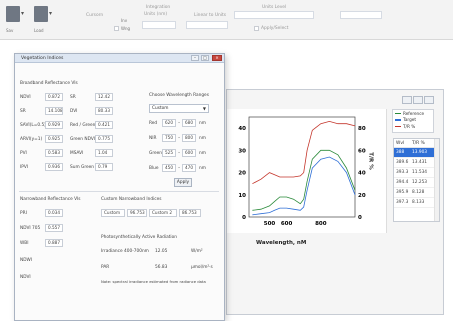 Image resolution: width=453 pixels, height=321 pixels. I want to click on narrow-index-value: 0.887, so click(54, 243).